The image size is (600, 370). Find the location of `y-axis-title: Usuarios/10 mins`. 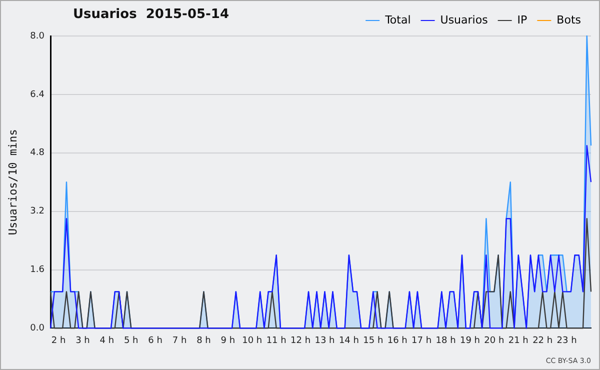

y-axis-title: Usuarios/10 mins is located at coordinates (13, 182).